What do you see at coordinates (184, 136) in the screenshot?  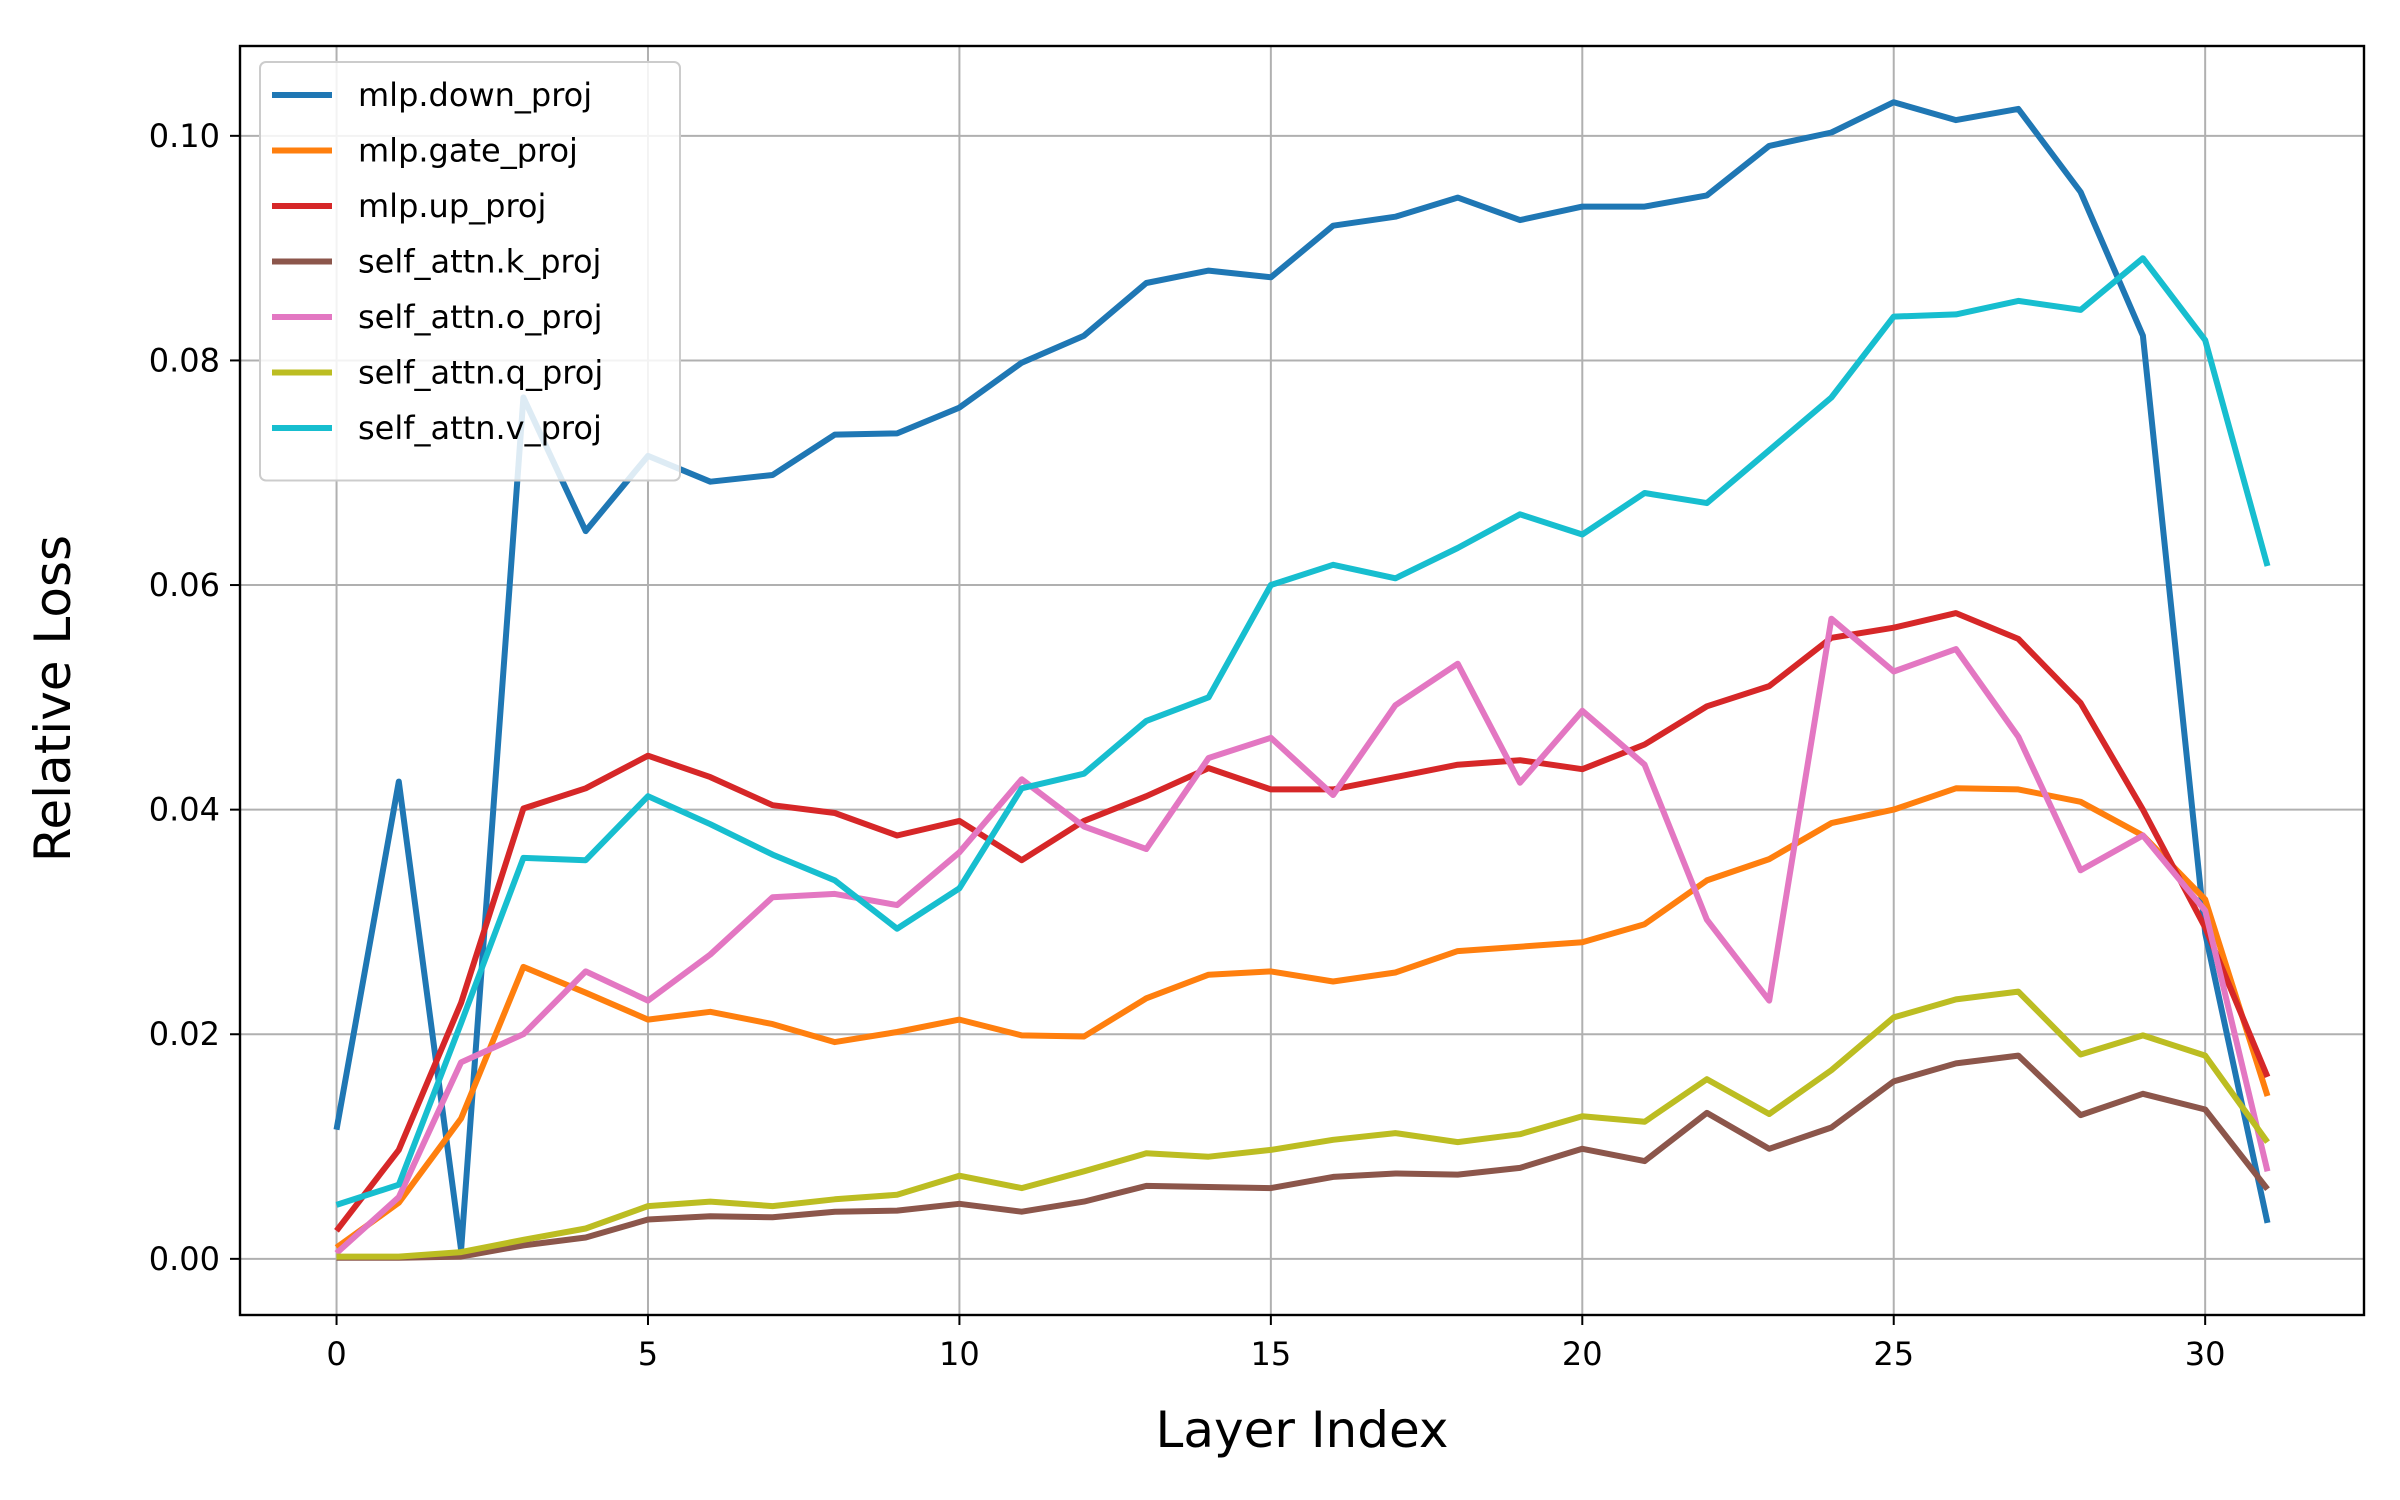 I see `y-tick-label: 0.10` at bounding box center [184, 136].